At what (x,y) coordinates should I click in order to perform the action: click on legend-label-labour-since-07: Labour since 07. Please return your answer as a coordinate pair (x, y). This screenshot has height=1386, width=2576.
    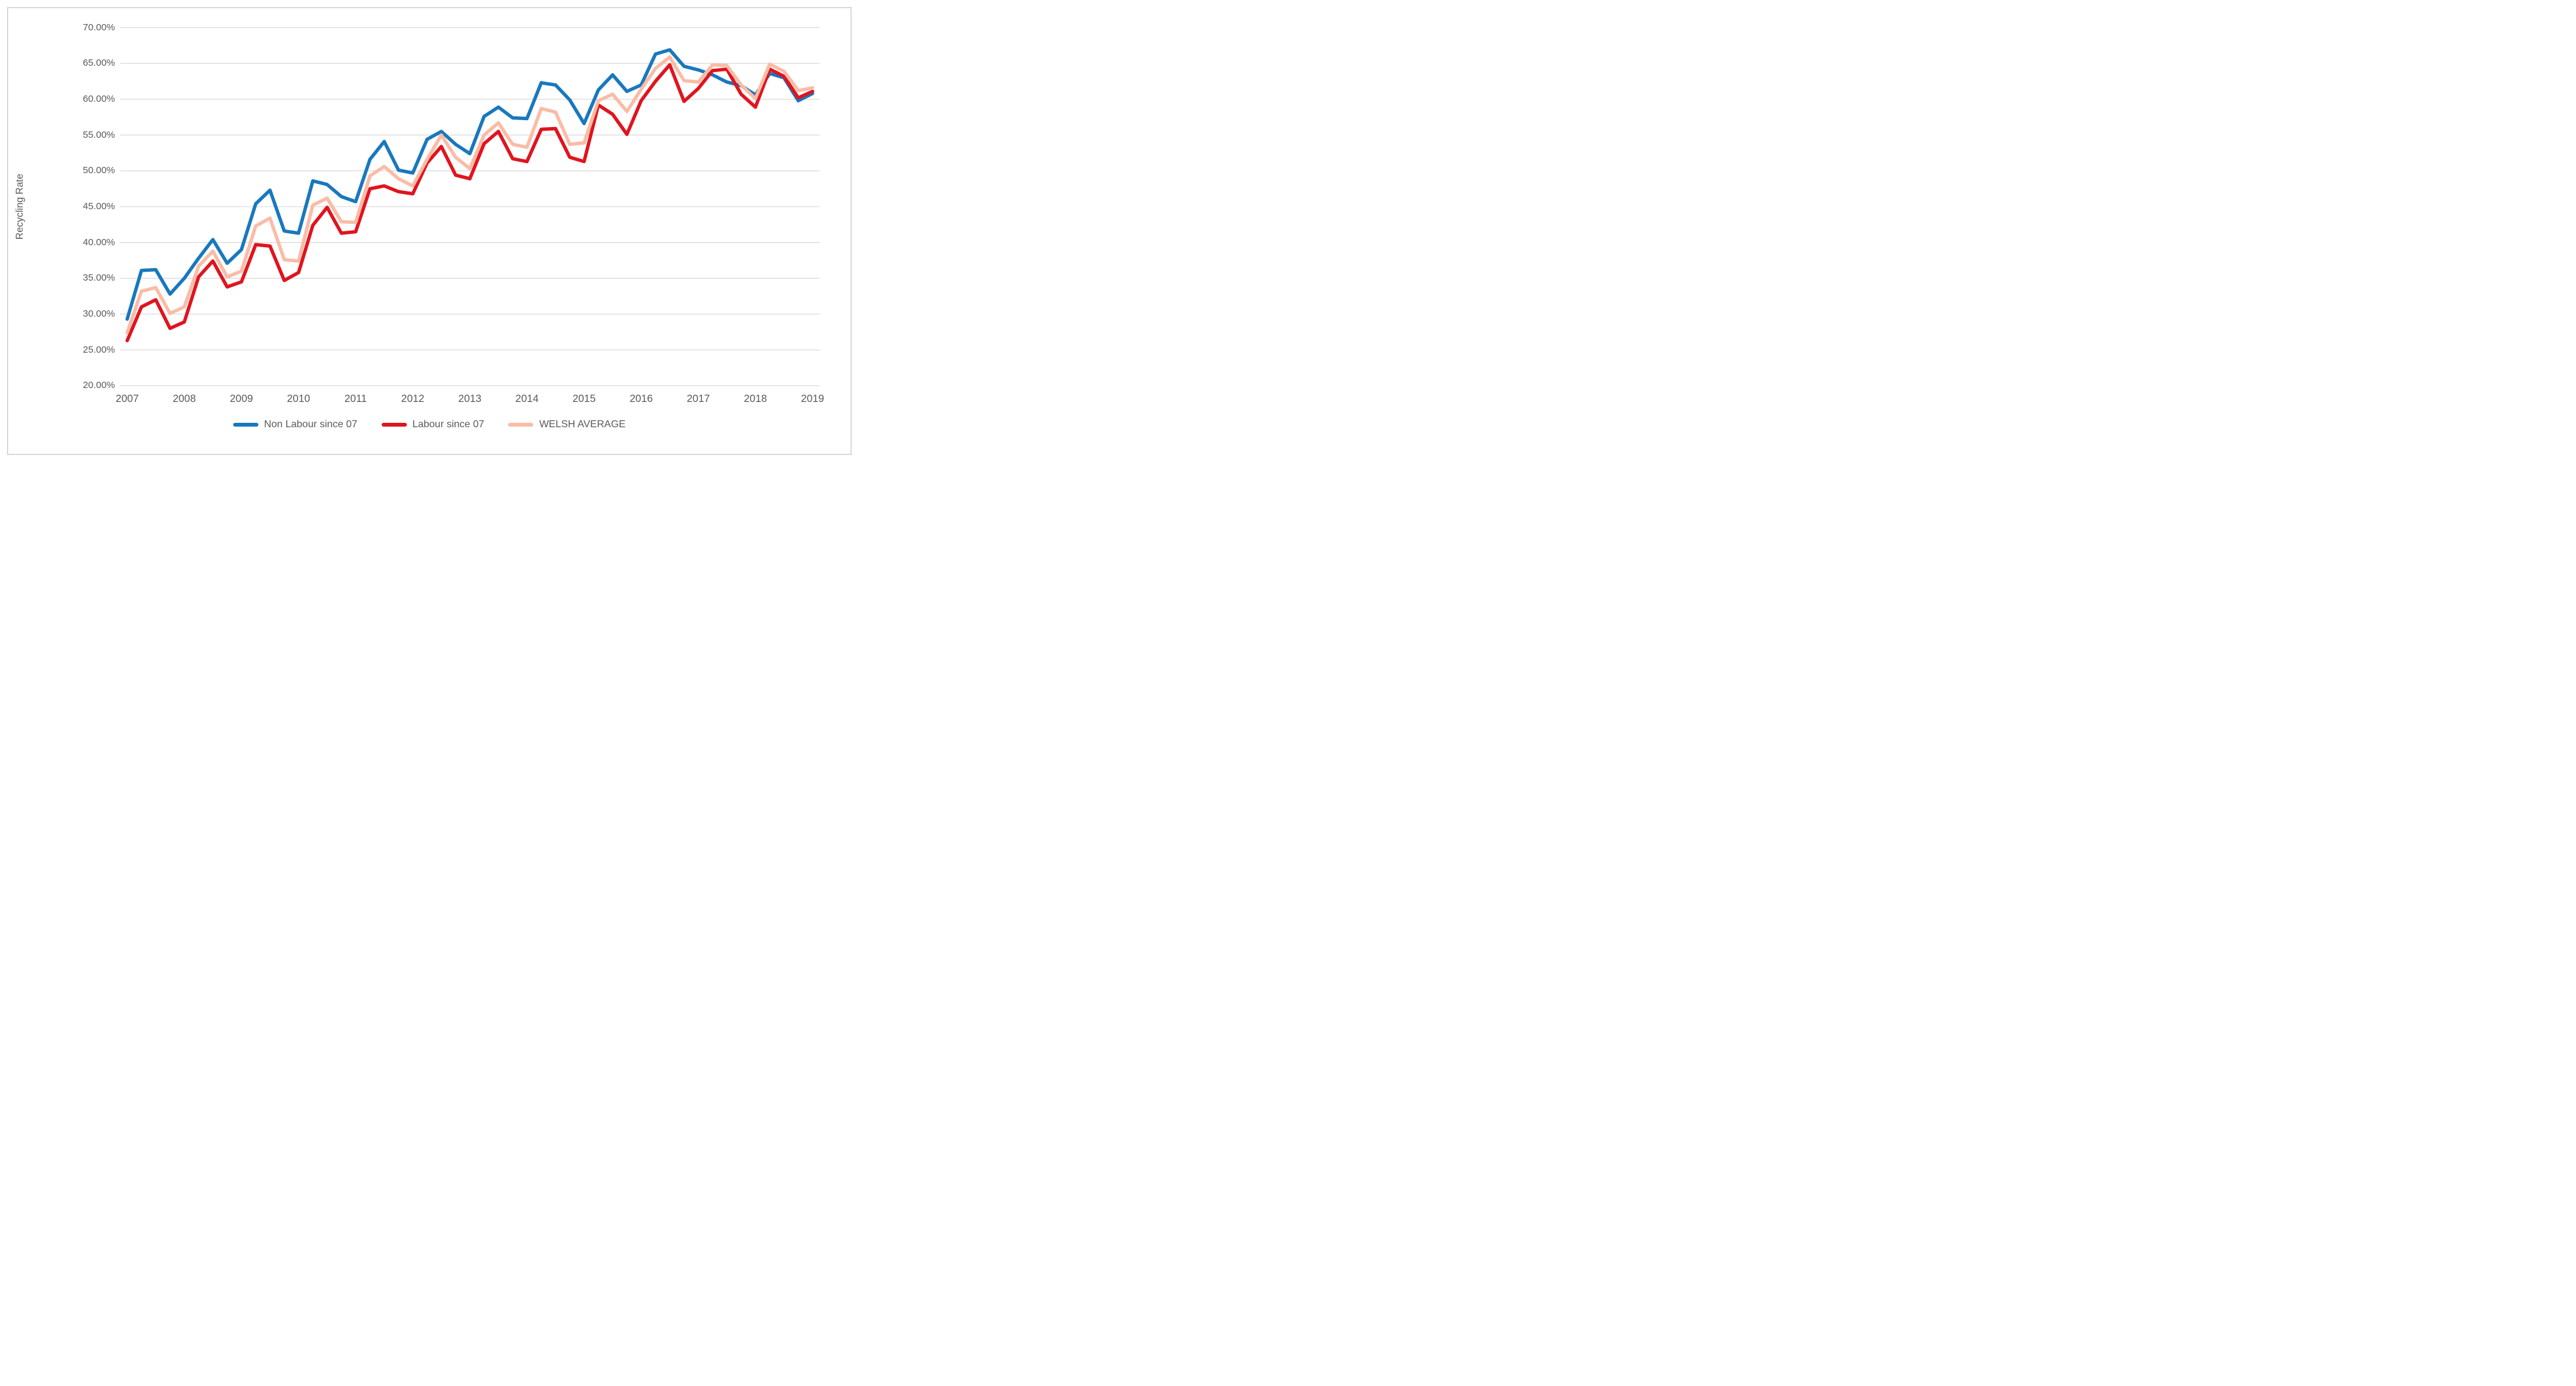
    Looking at the image, I should click on (448, 424).